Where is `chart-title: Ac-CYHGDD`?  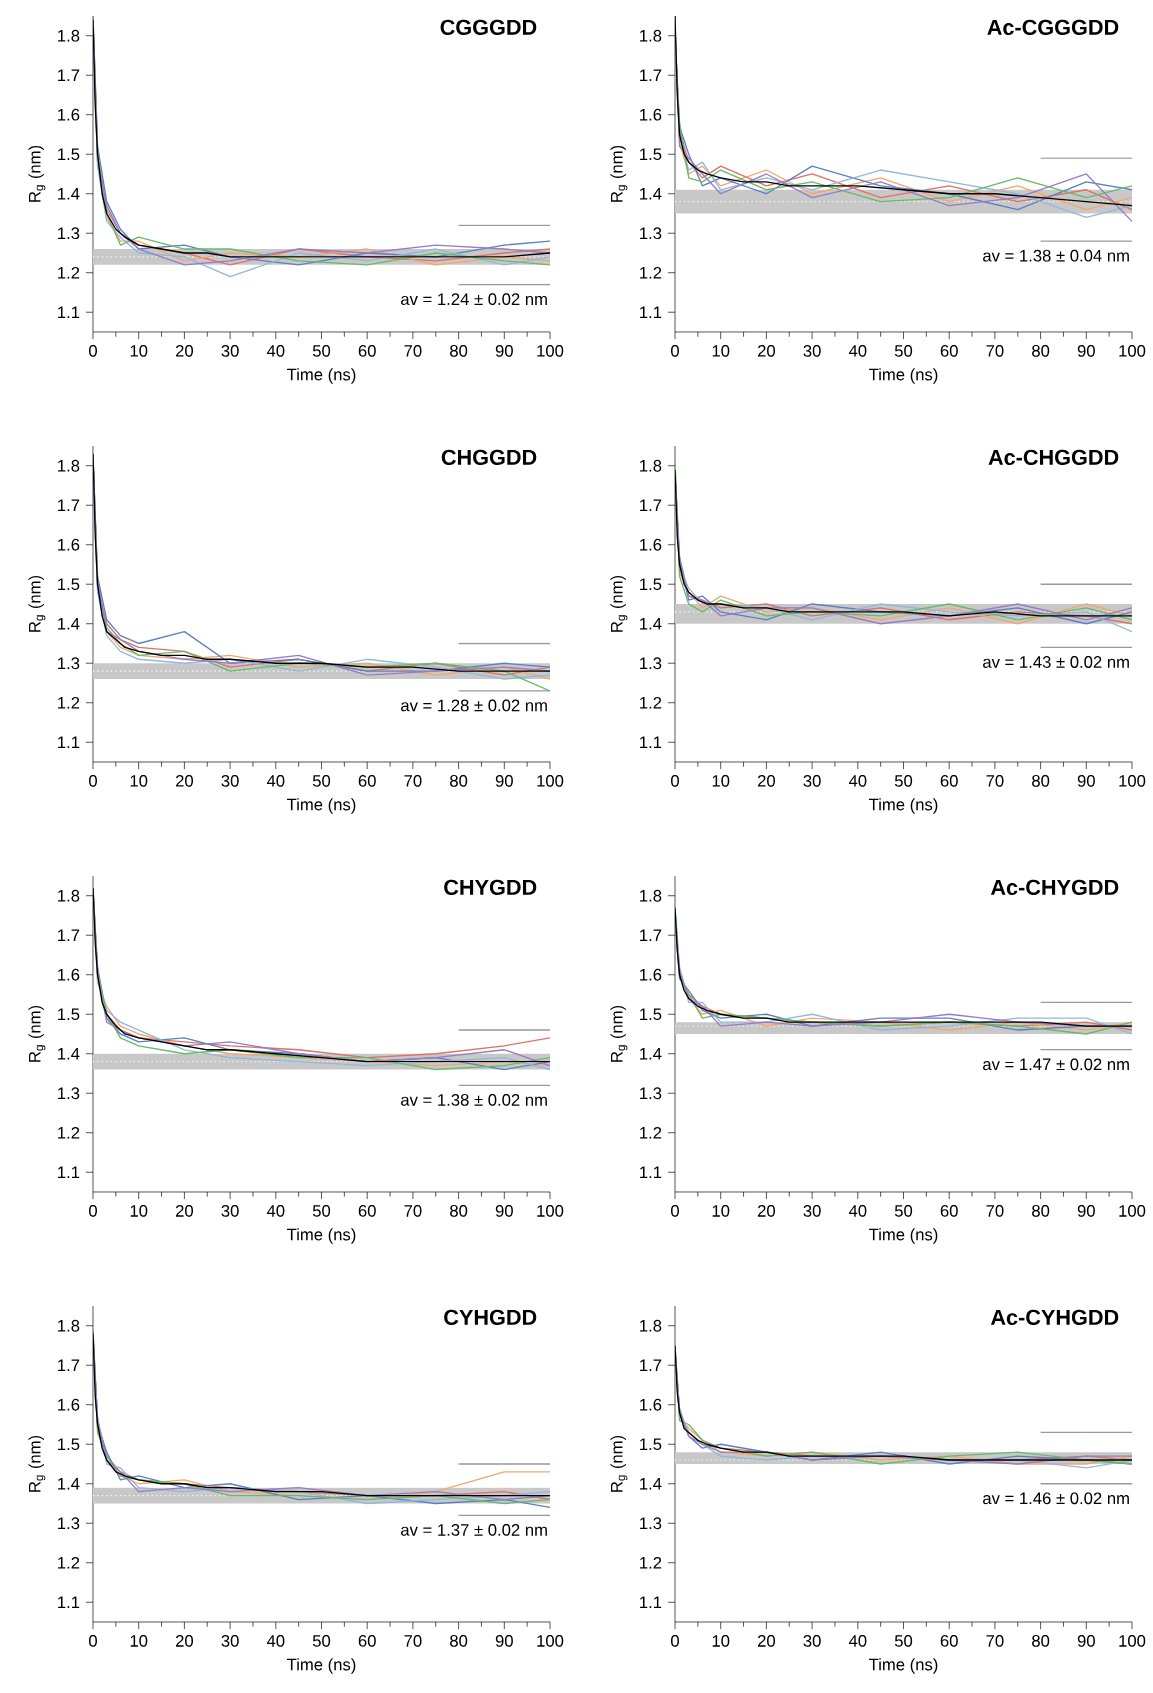 chart-title: Ac-CYHGDD is located at coordinates (1054, 1317).